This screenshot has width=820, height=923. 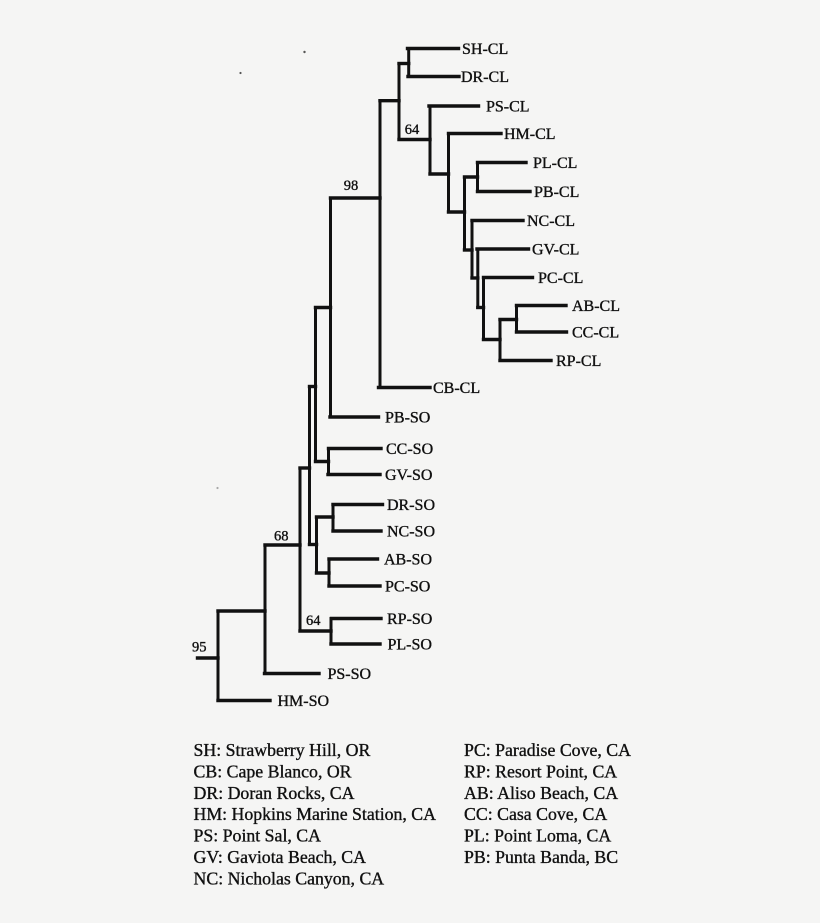 I want to click on svg-text: RP-CL, so click(x=578, y=361).